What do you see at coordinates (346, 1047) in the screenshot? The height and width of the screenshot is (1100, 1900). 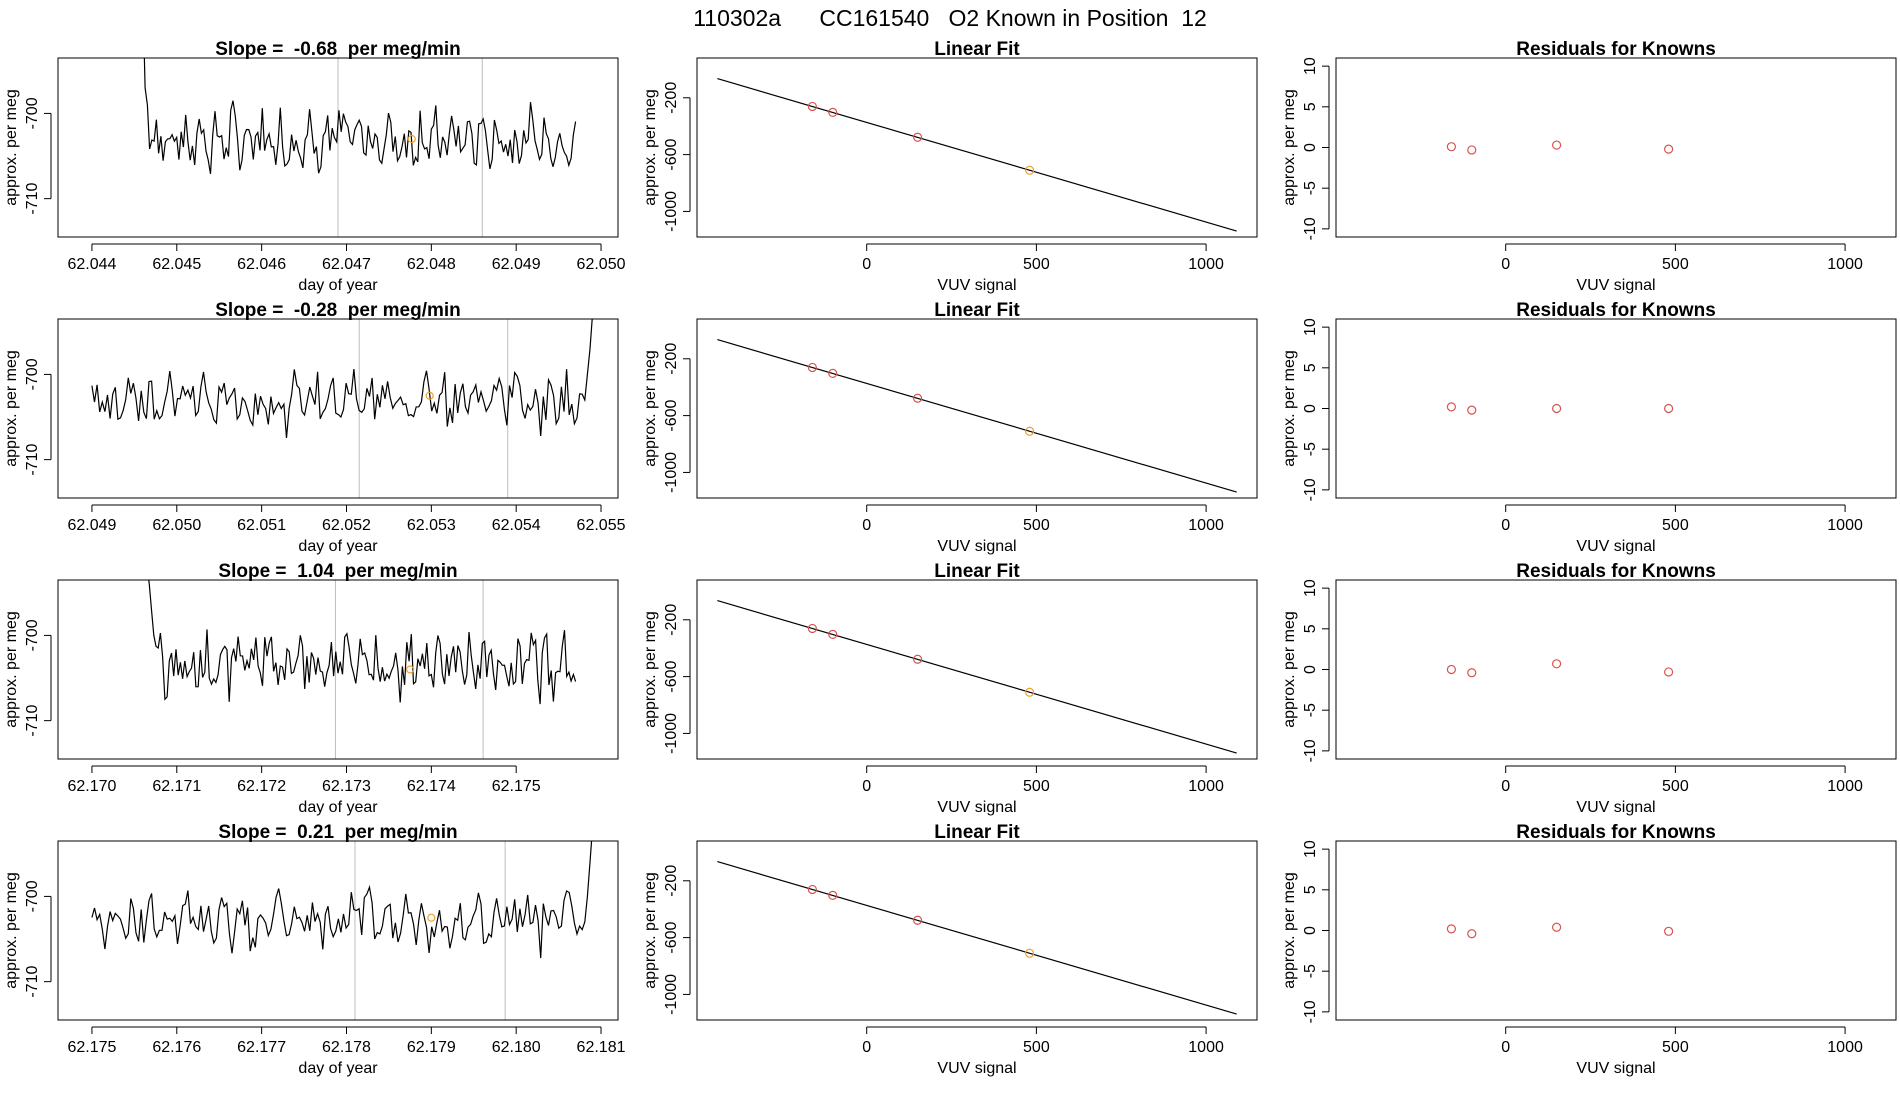 I see `x-tick-label: 62.178` at bounding box center [346, 1047].